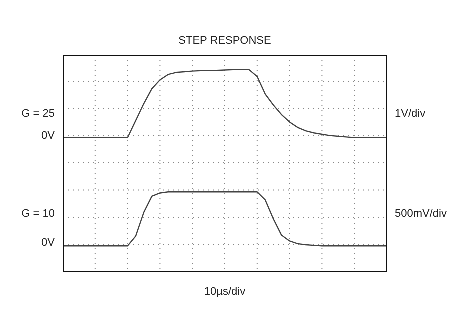 The width and height of the screenshot is (474, 316). I want to click on text: 500mV/div, so click(421, 214).